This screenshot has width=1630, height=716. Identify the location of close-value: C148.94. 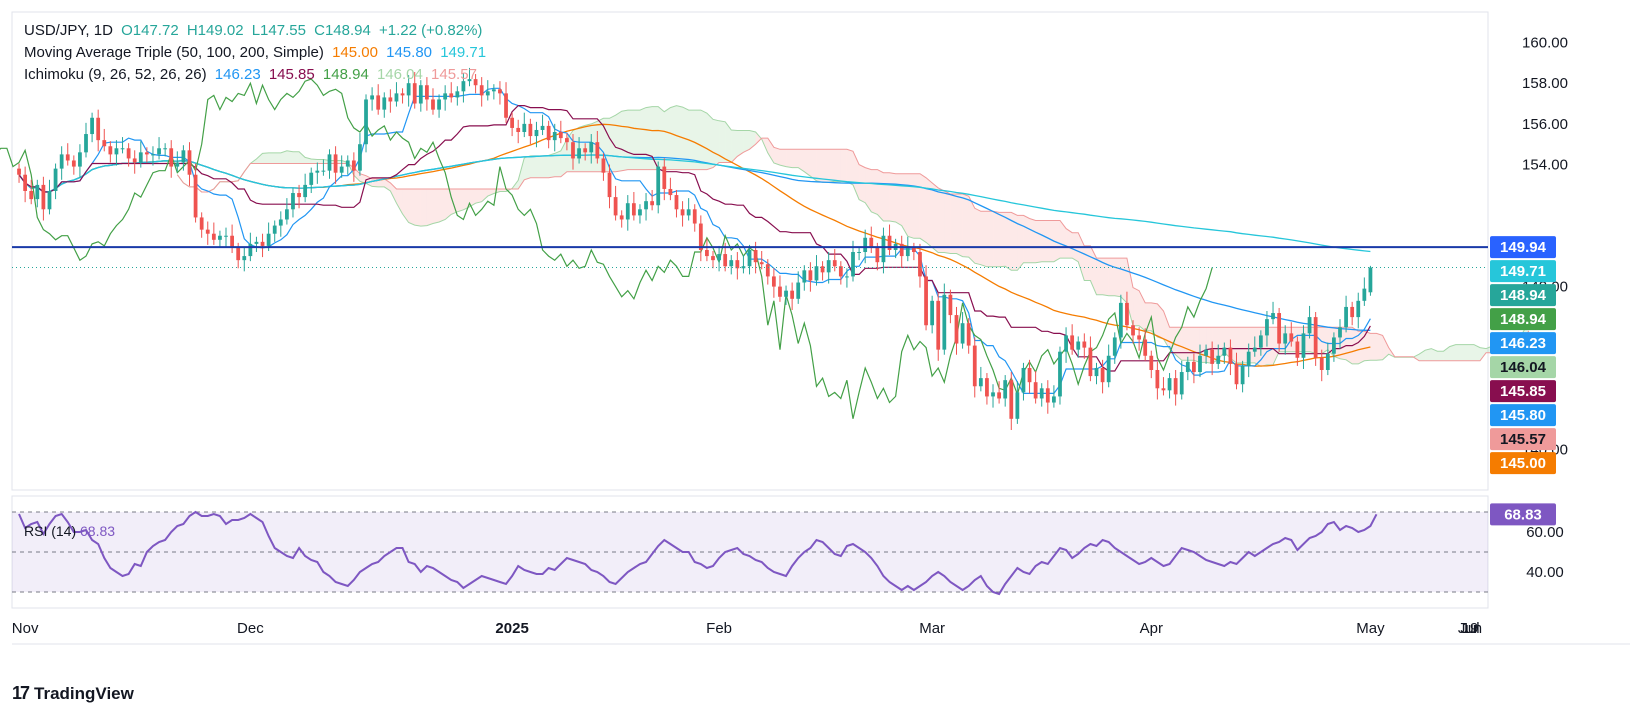
(342, 30).